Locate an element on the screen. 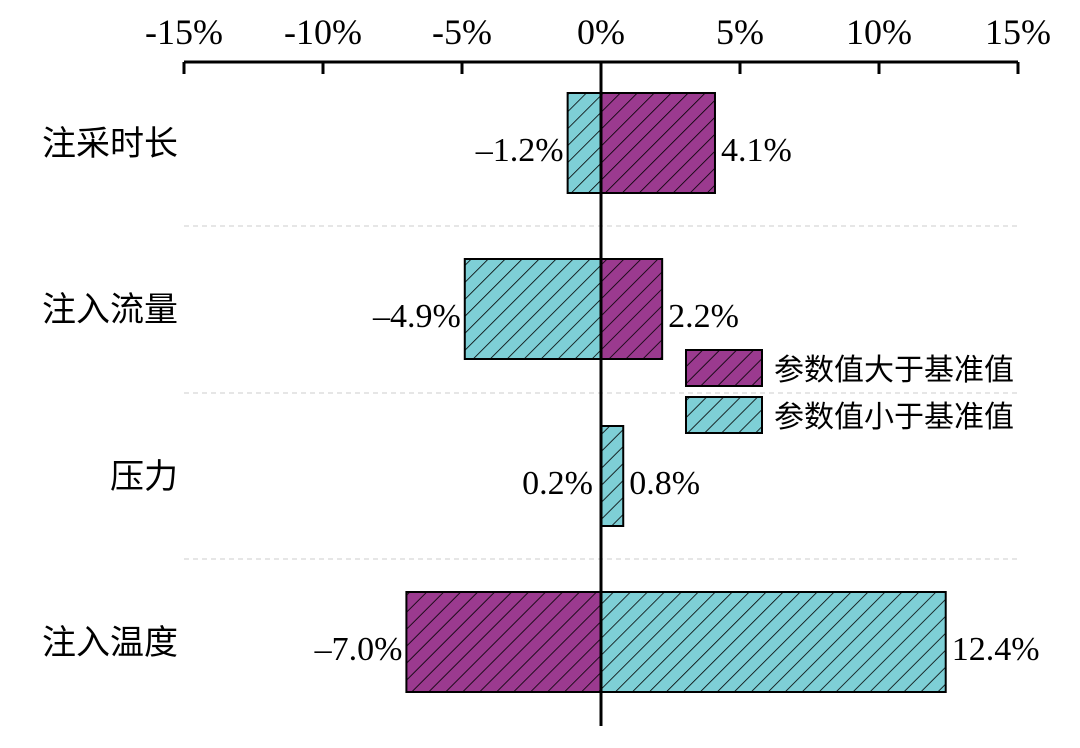 The height and width of the screenshot is (748, 1080). x-tick-label: 0% is located at coordinates (601, 32).